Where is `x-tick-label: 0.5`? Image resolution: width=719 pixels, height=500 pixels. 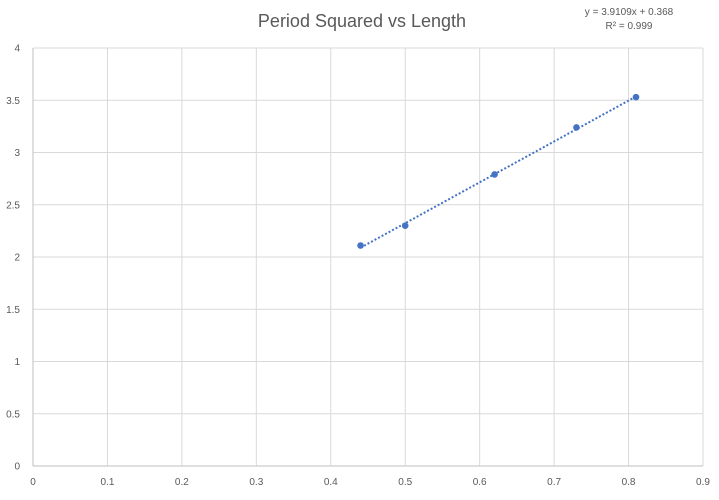
x-tick-label: 0.5 is located at coordinates (405, 482).